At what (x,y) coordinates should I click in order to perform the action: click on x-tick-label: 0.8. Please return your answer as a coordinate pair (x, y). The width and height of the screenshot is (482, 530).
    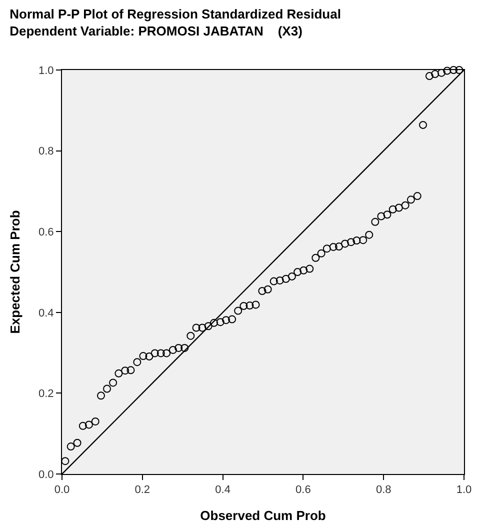
    Looking at the image, I should click on (384, 490).